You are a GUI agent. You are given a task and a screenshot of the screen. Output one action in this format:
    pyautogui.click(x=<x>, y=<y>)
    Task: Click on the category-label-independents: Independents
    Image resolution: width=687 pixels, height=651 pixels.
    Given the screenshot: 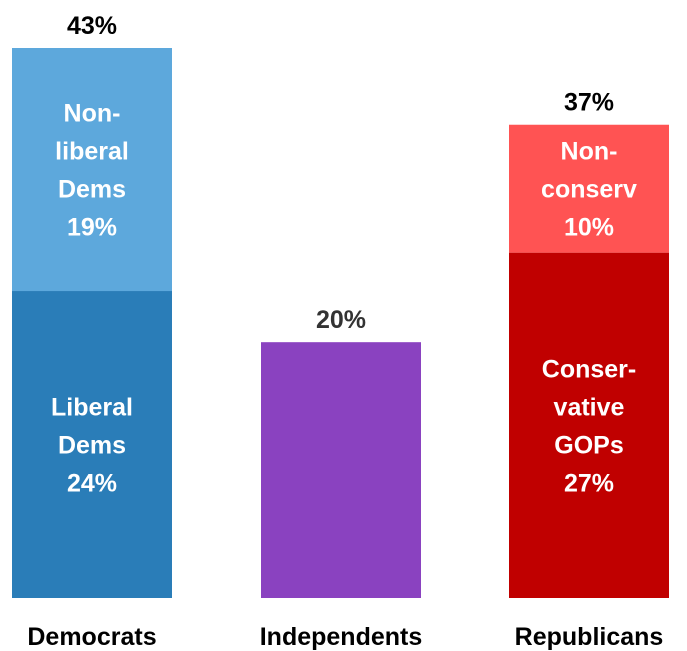 What is the action you would take?
    pyautogui.click(x=341, y=637)
    